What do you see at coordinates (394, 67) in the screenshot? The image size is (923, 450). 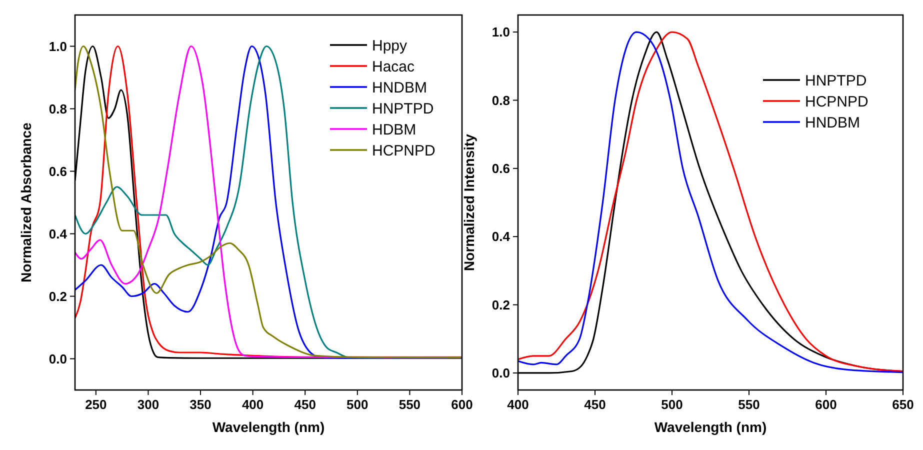 I see `legend-label: Hacac` at bounding box center [394, 67].